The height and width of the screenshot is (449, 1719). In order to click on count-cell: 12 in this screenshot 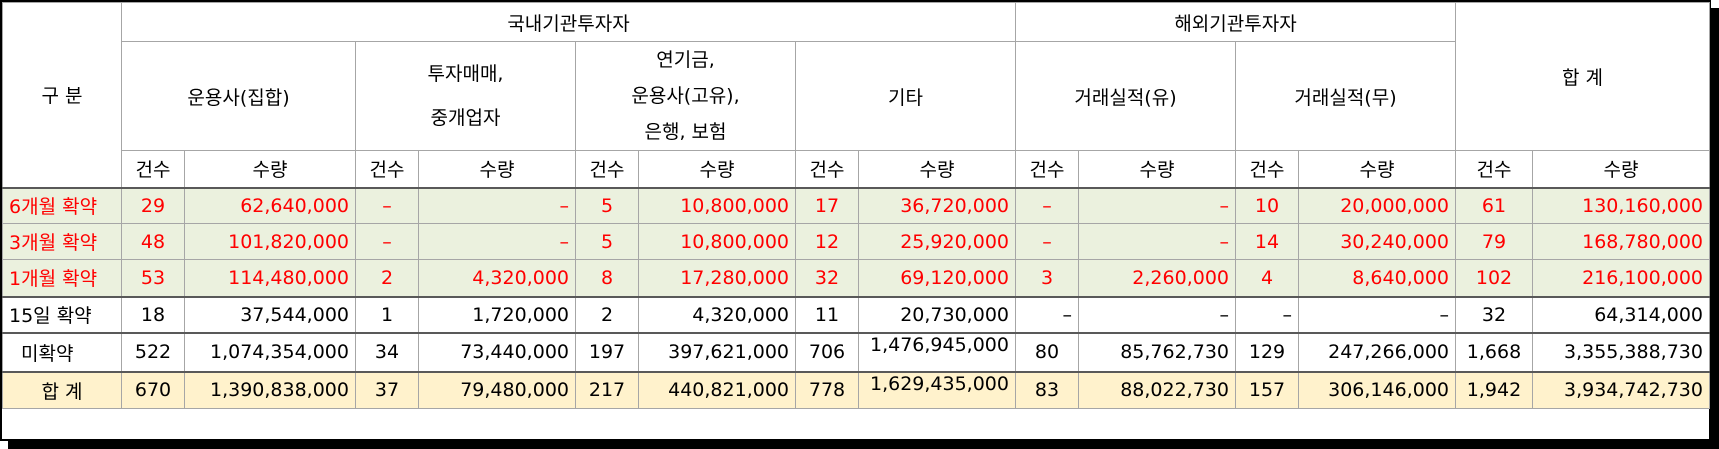, I will do `click(827, 241)`.